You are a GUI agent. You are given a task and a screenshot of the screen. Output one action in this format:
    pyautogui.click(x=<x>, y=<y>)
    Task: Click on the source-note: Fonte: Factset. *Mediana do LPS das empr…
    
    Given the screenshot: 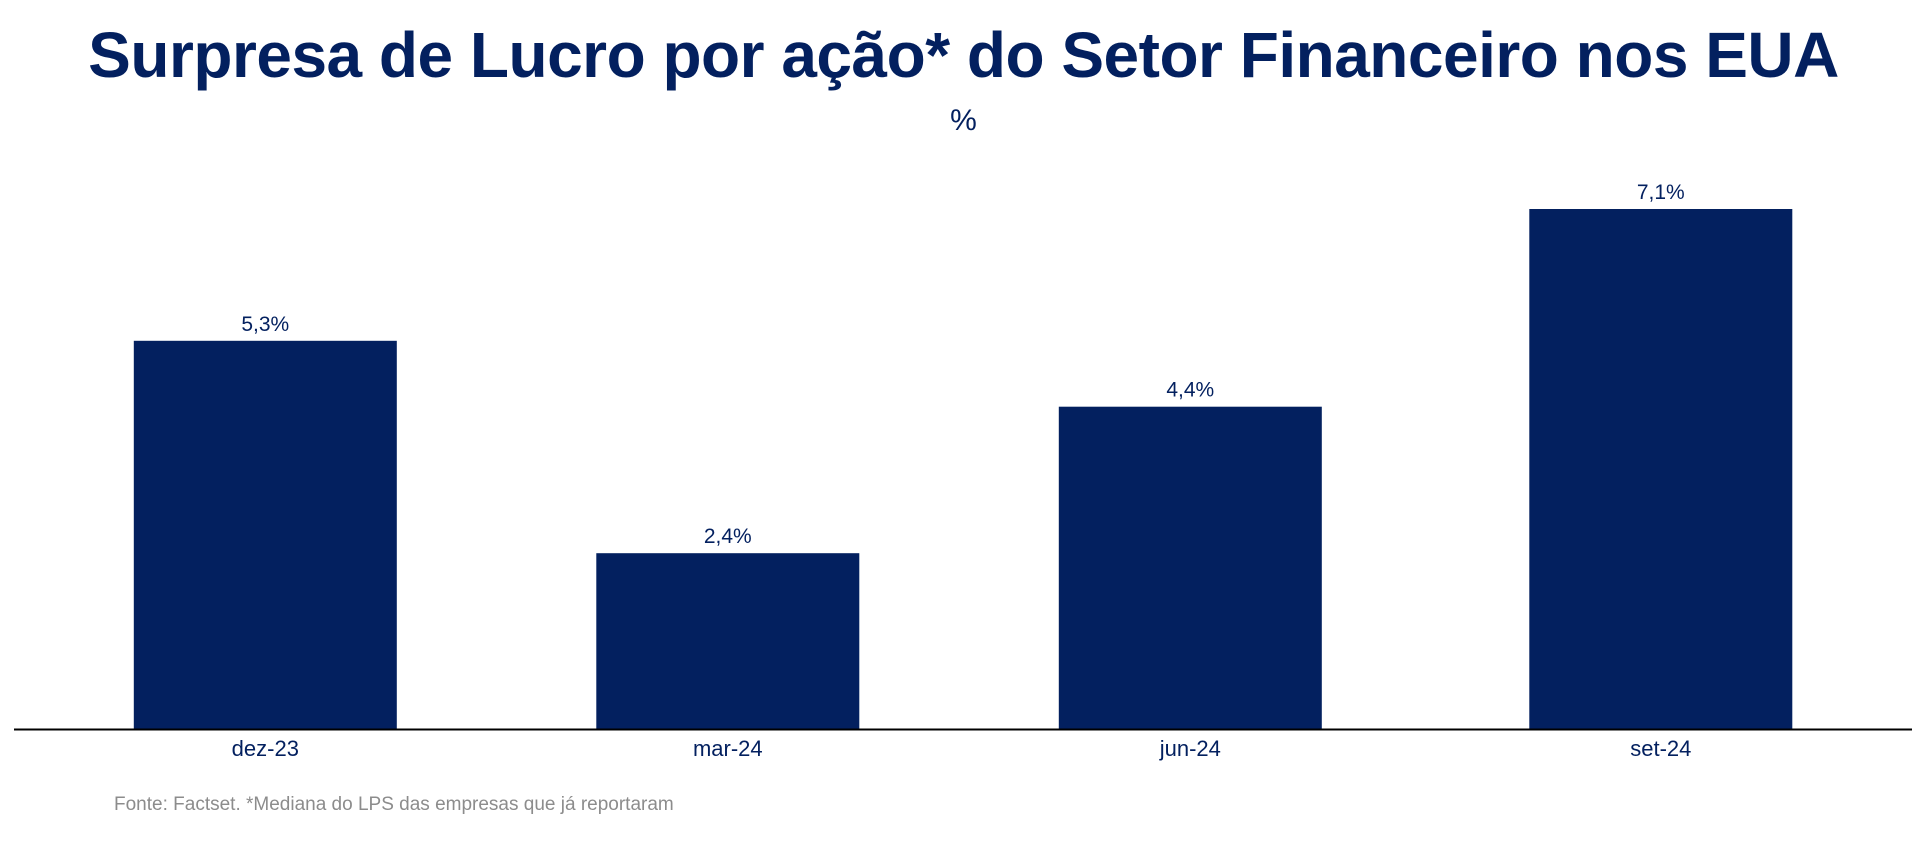 What is the action you would take?
    pyautogui.click(x=394, y=804)
    